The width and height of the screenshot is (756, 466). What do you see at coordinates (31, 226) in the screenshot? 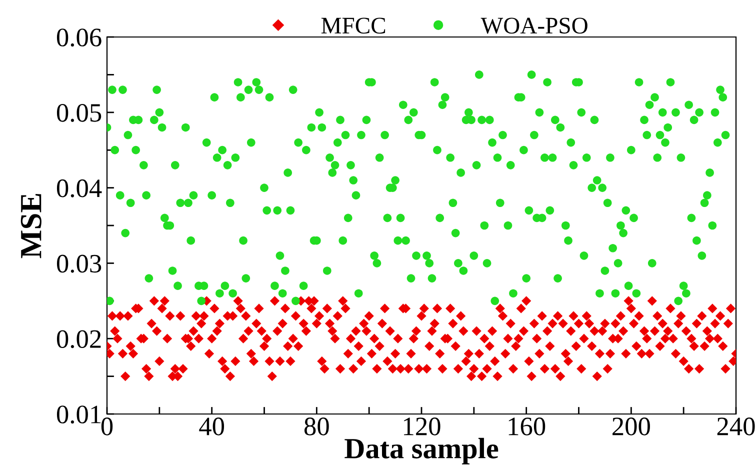
I see `y-axis-title: MSE` at bounding box center [31, 226].